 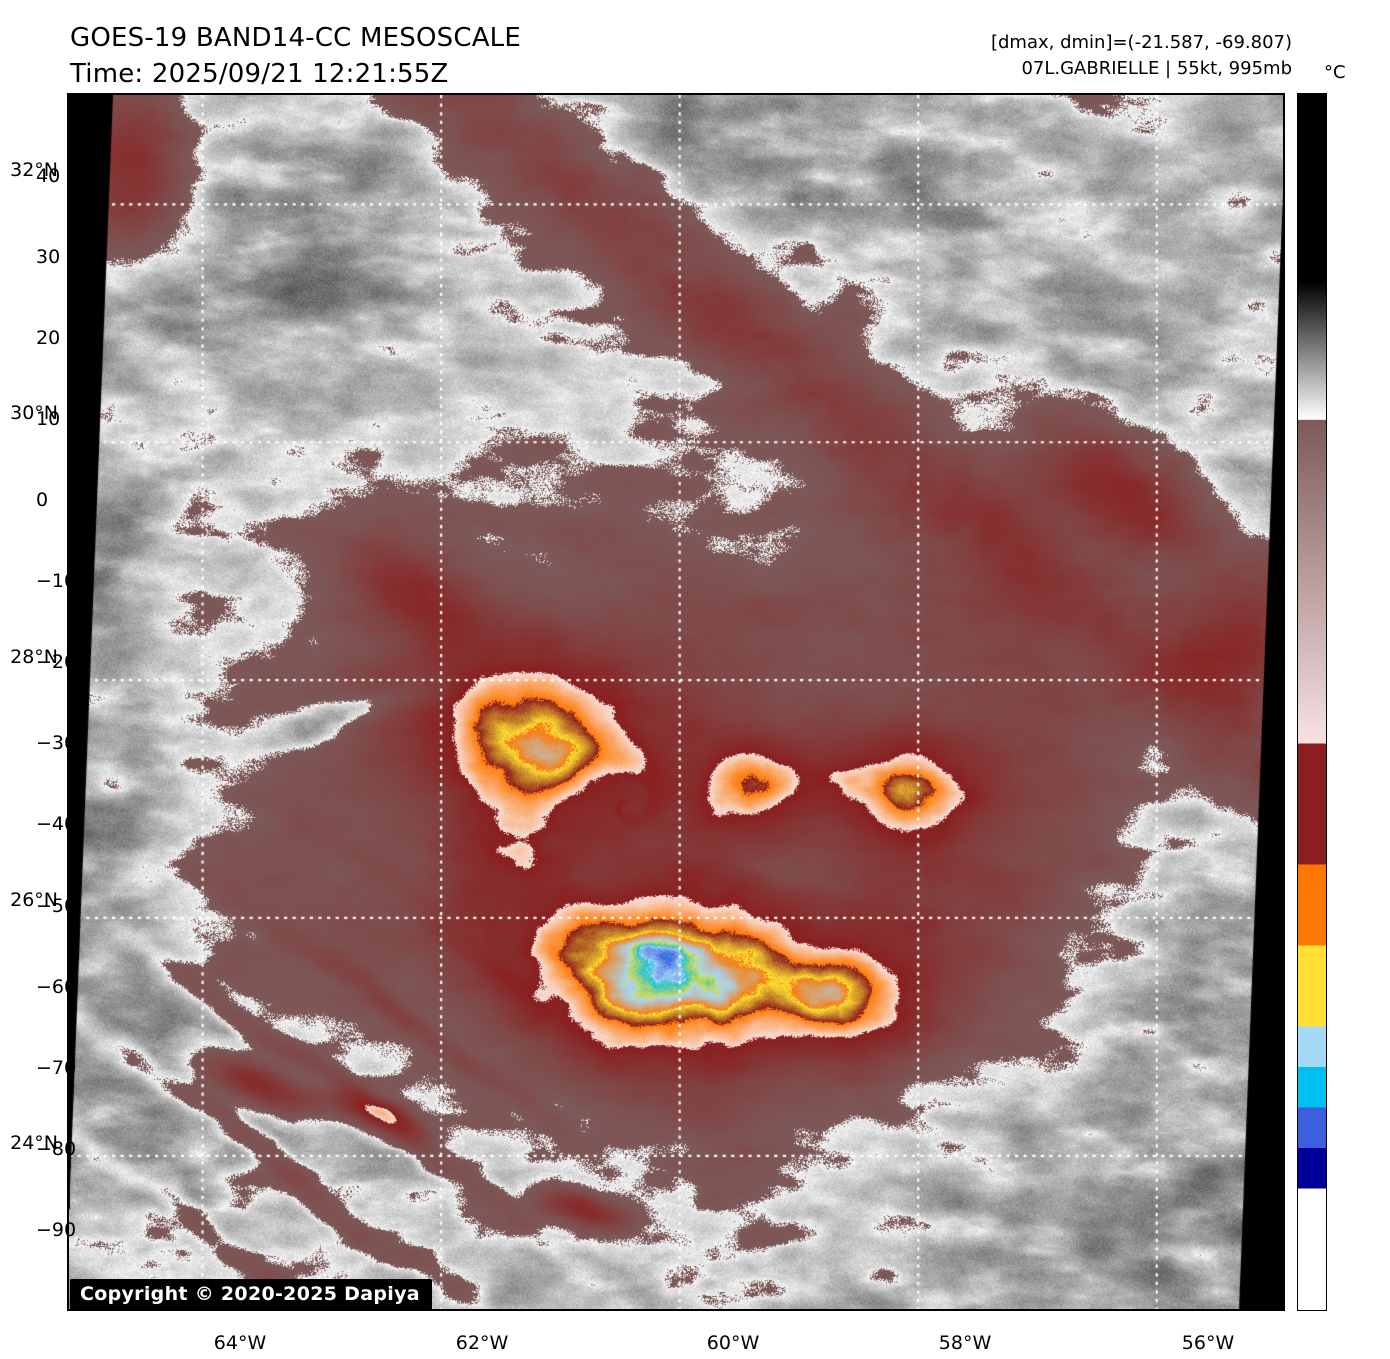 I want to click on colorbar-tick-8: −40, so click(x=56, y=824).